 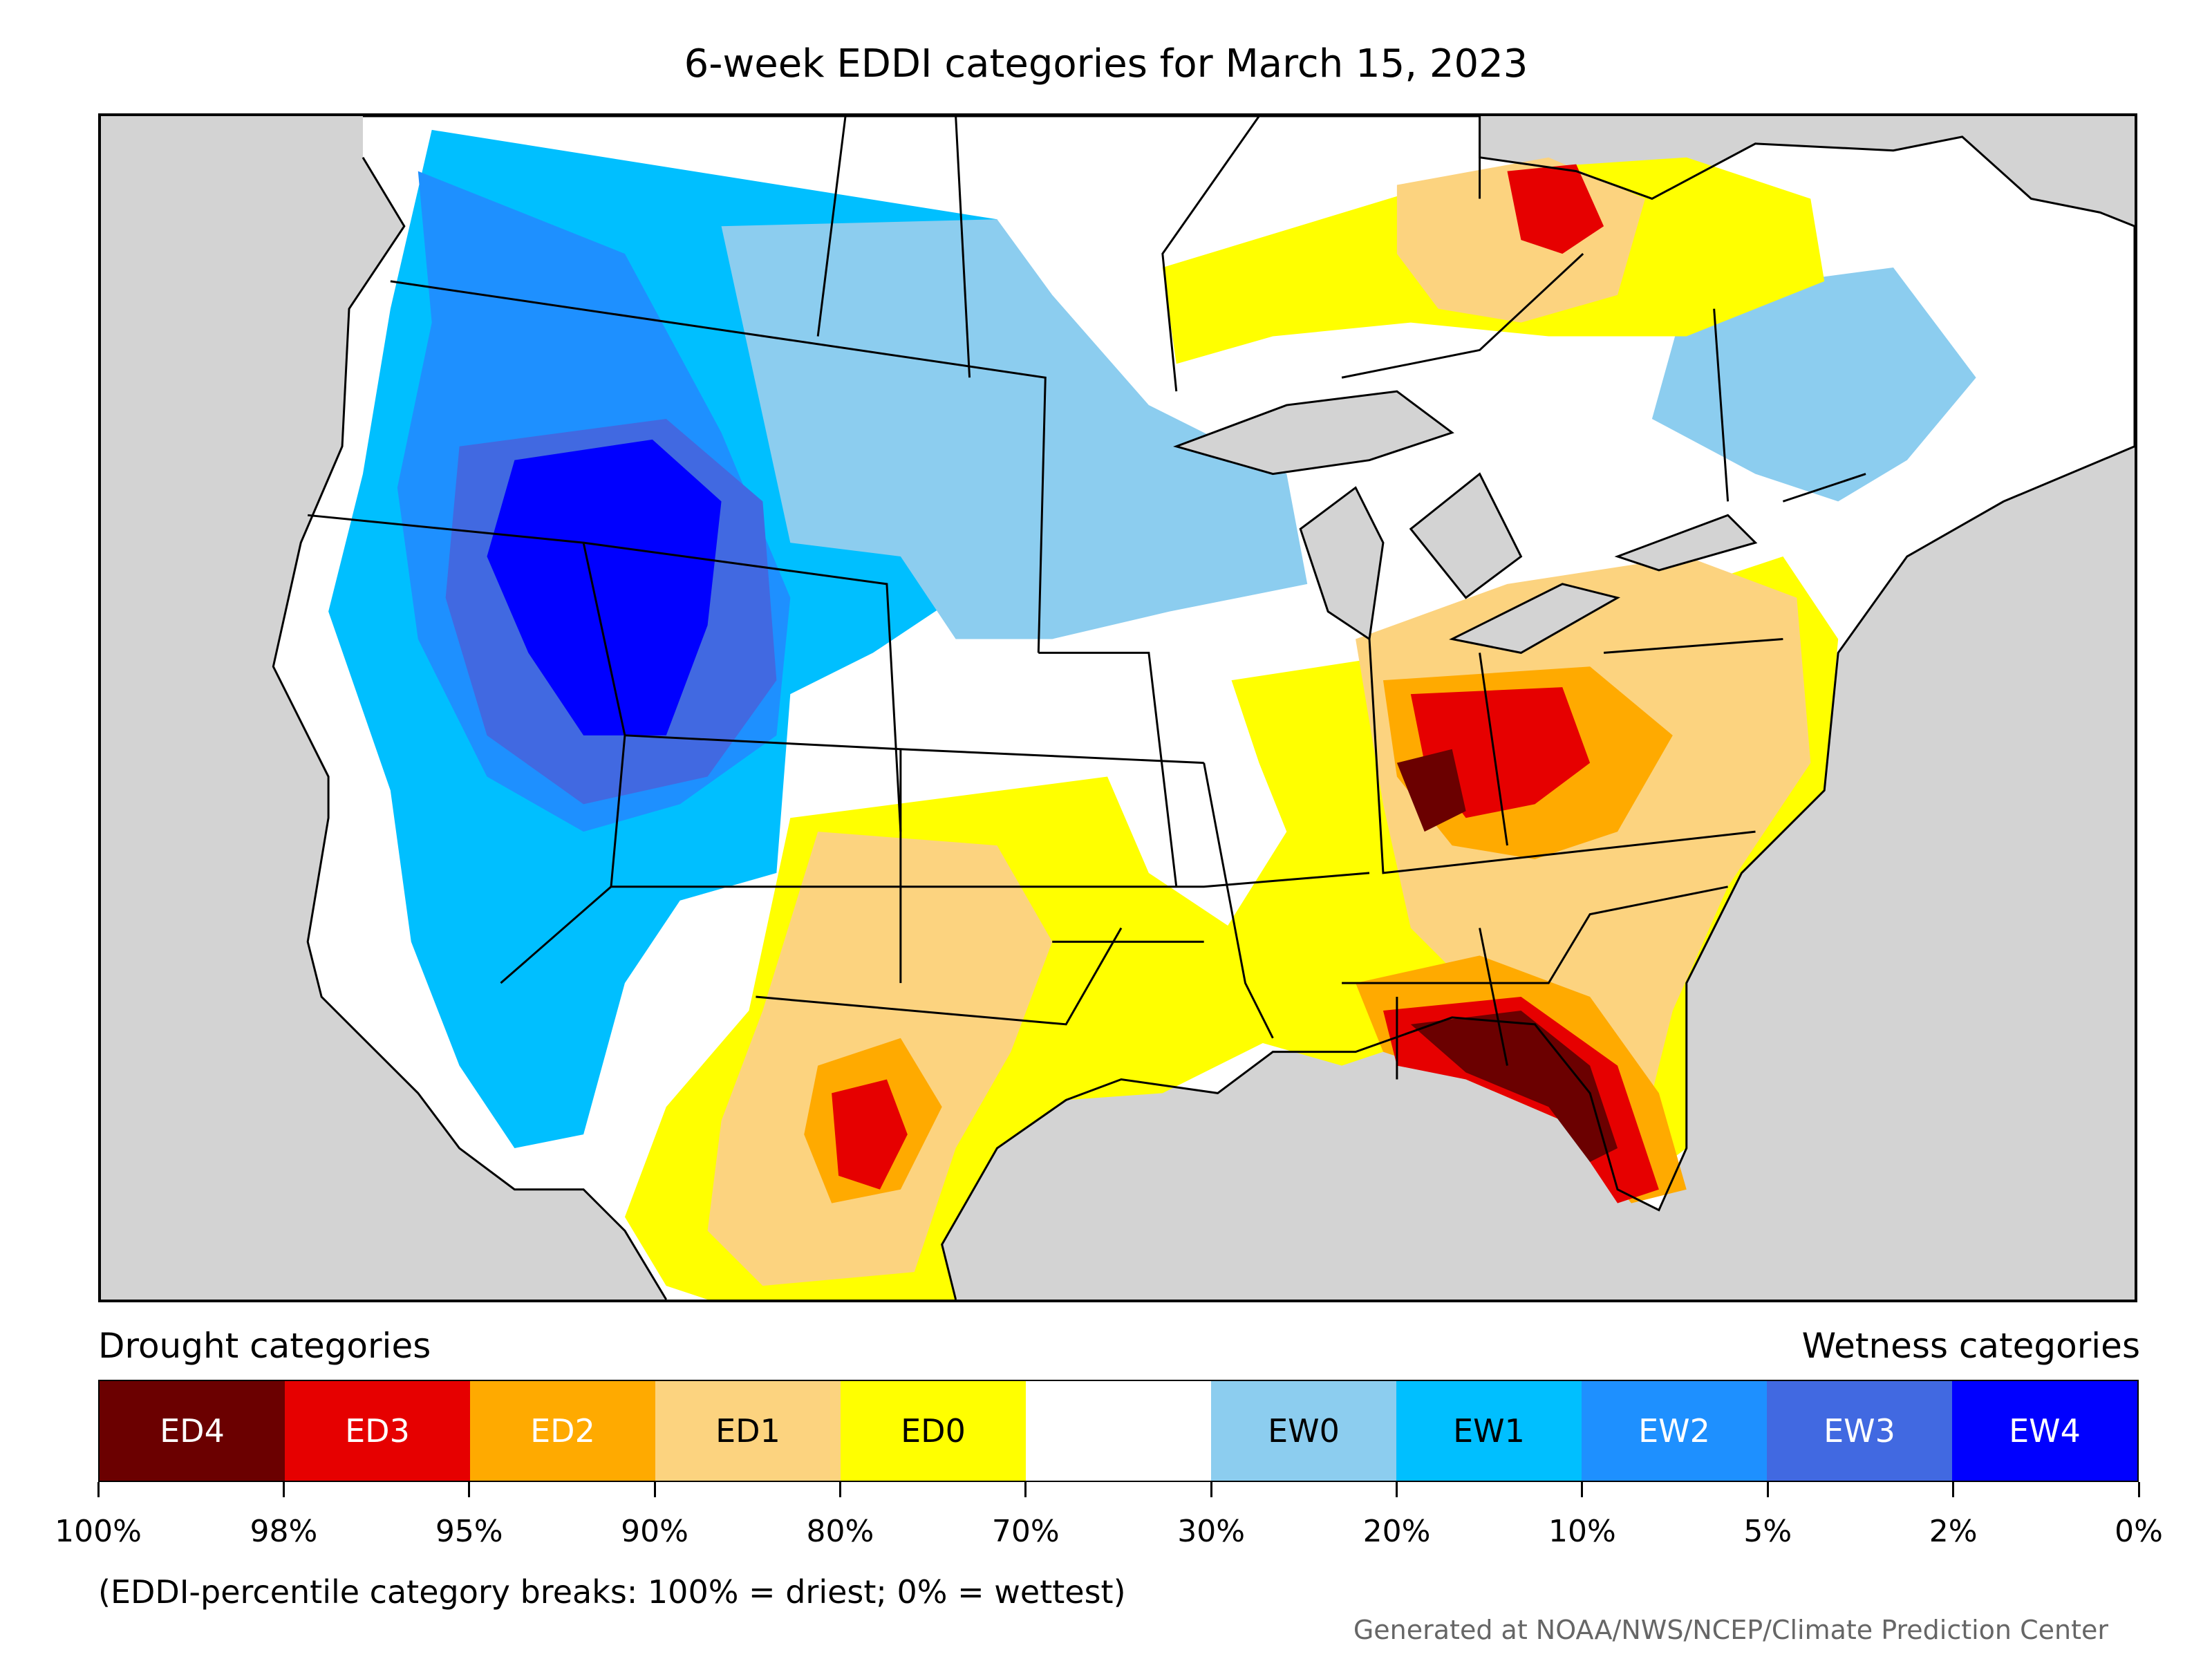 I want to click on legend-box-ew0: EW0, so click(x=1303, y=1431).